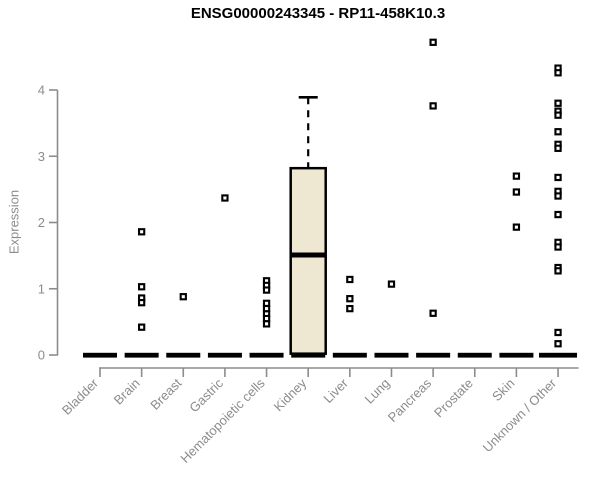  Describe the element at coordinates (41, 156) in the screenshot. I see `y-tick-label: 3` at that location.